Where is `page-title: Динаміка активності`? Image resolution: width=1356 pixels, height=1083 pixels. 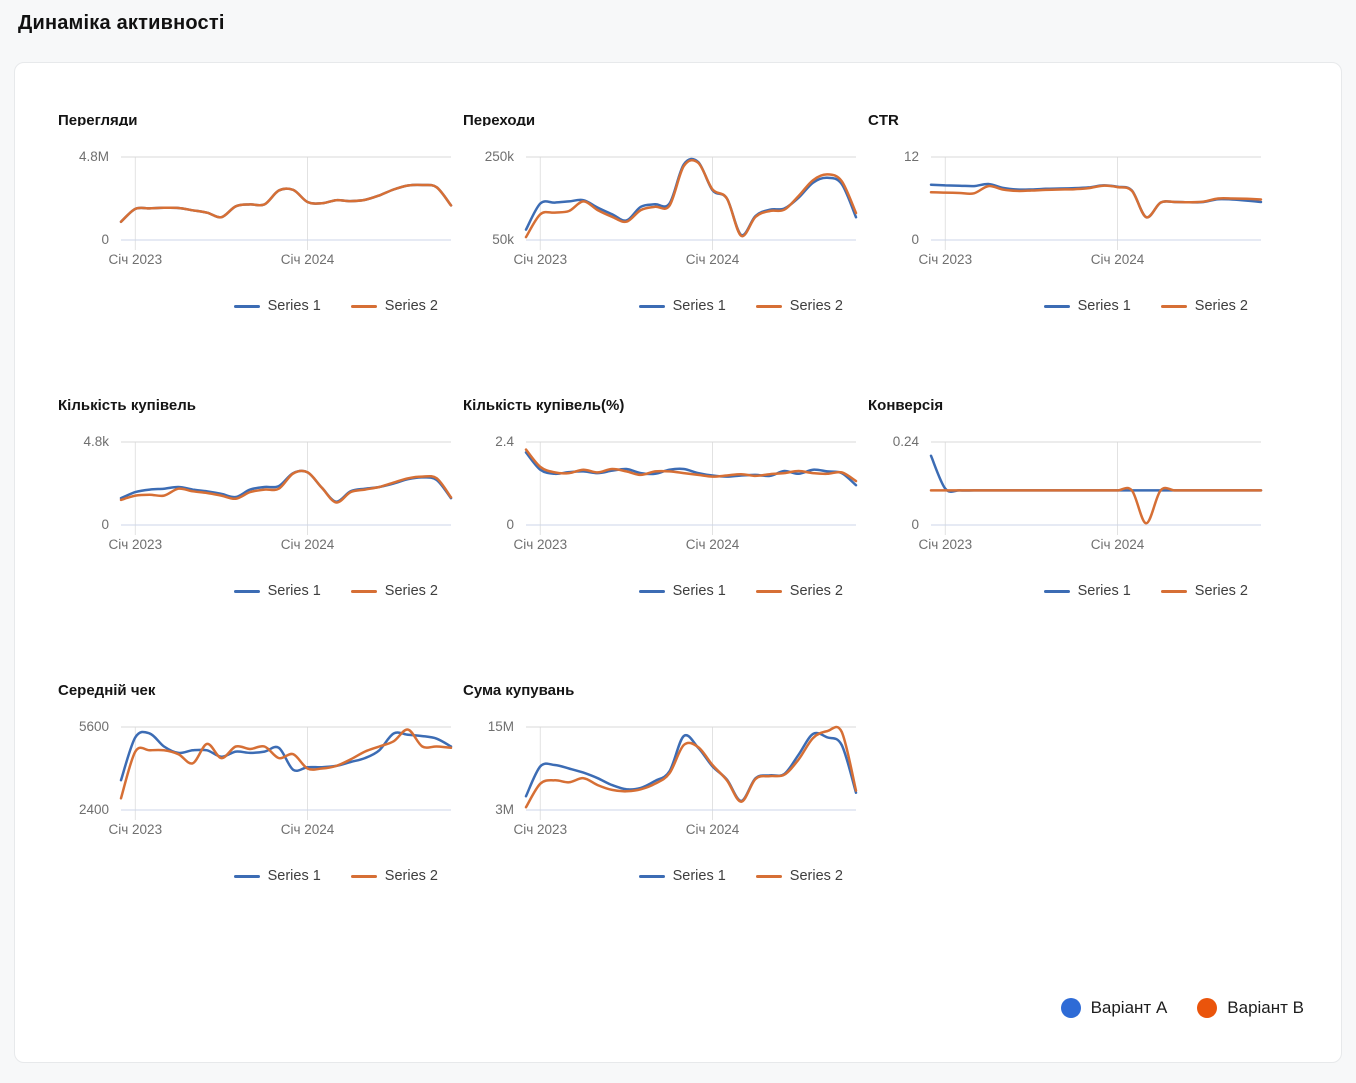
page-title: Динаміка активності is located at coordinates (121, 23).